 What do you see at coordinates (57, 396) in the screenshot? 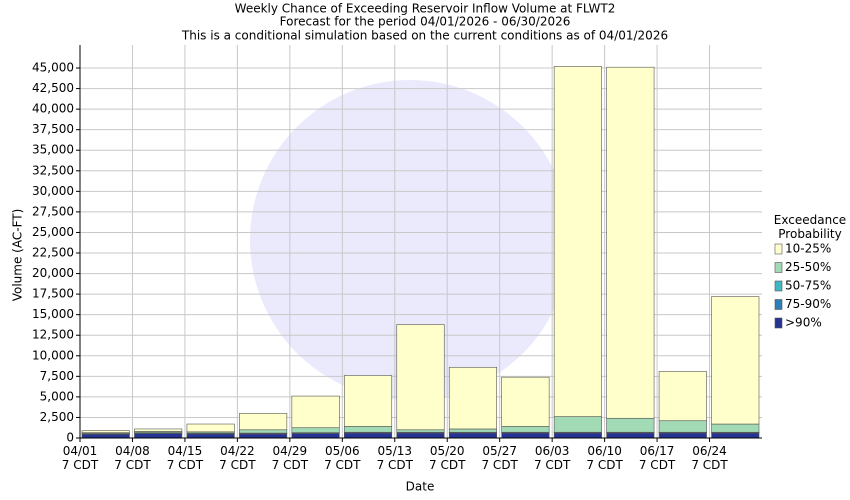
I see `y-tick-label: 5,000` at bounding box center [57, 396].